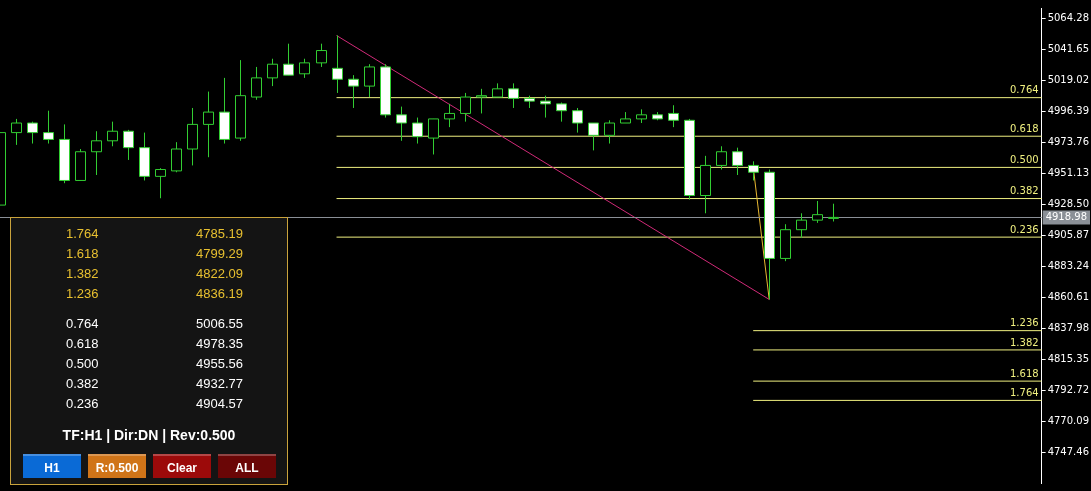 The width and height of the screenshot is (1091, 491). What do you see at coordinates (247, 466) in the screenshot?
I see `button: ALL` at bounding box center [247, 466].